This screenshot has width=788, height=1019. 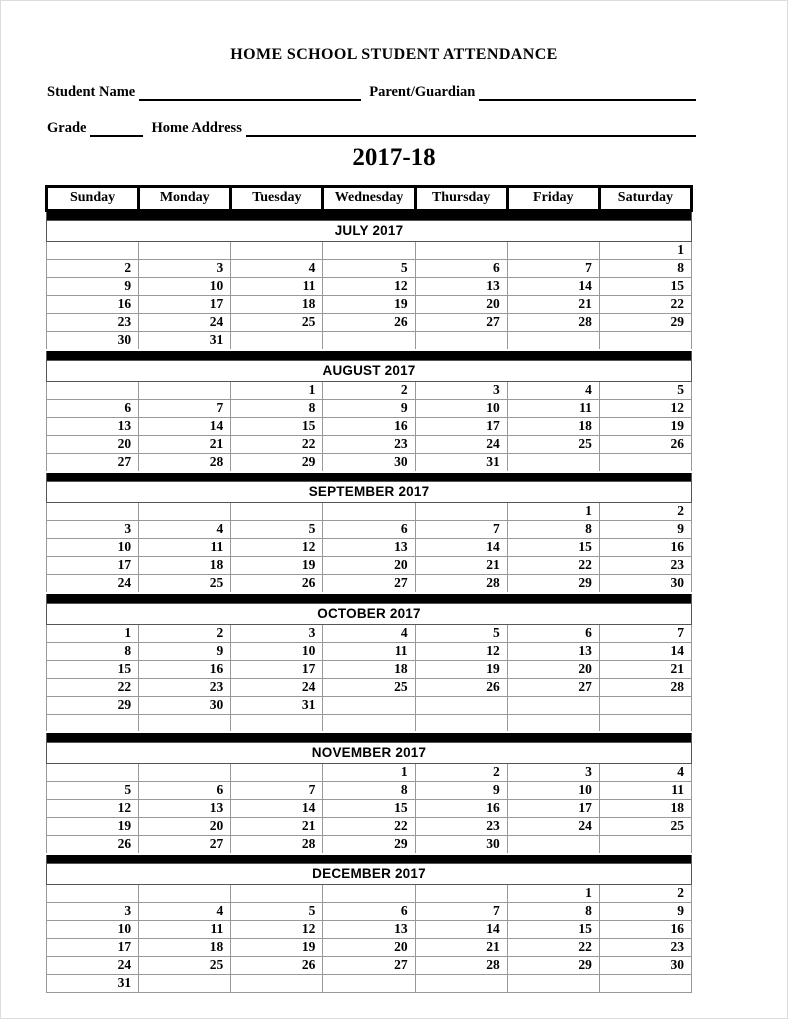 What do you see at coordinates (553, 198) in the screenshot?
I see `day-header-friday: Friday` at bounding box center [553, 198].